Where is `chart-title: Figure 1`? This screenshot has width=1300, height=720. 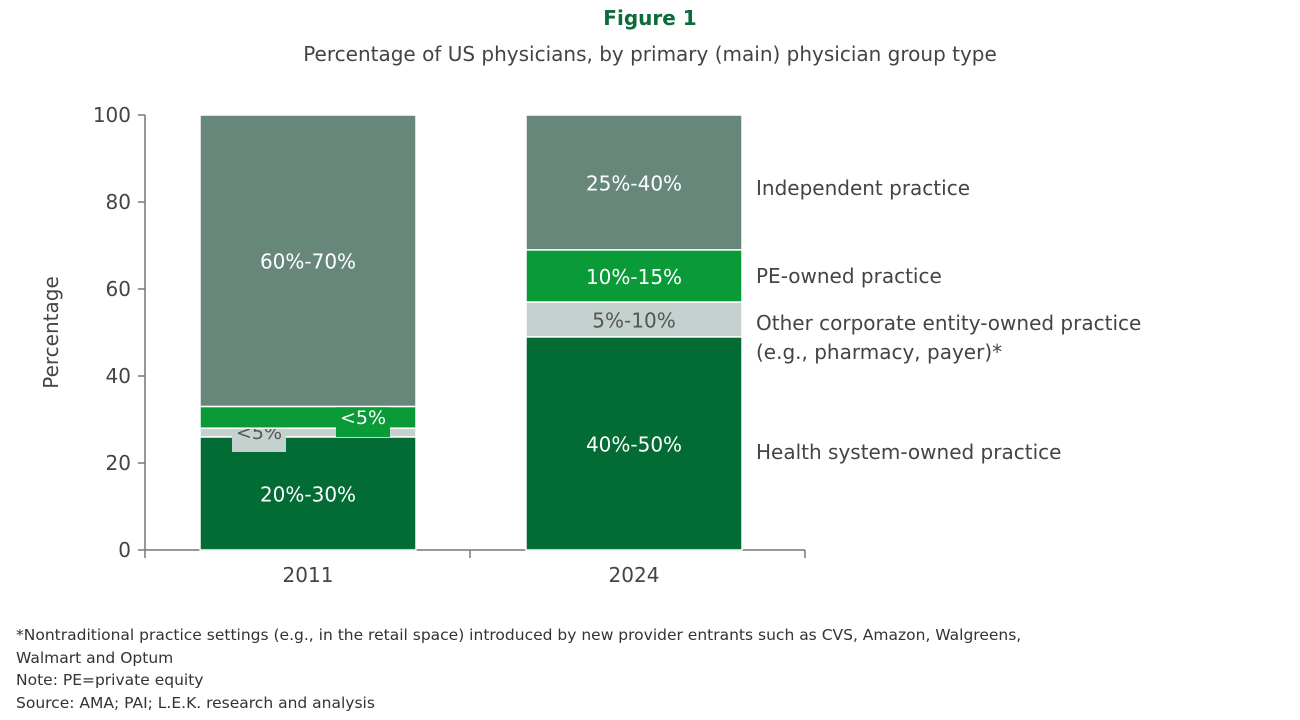
chart-title: Figure 1 is located at coordinates (650, 18).